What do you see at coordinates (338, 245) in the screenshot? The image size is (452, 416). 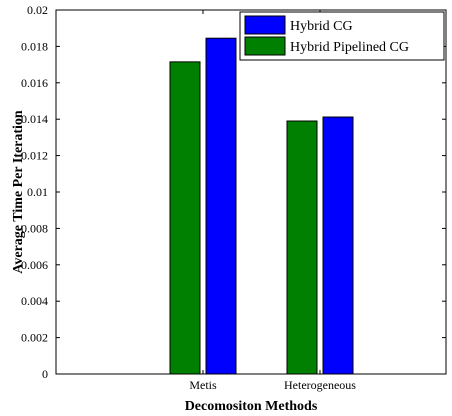 I see `bar-hybrid-cg-heterogeneous` at bounding box center [338, 245].